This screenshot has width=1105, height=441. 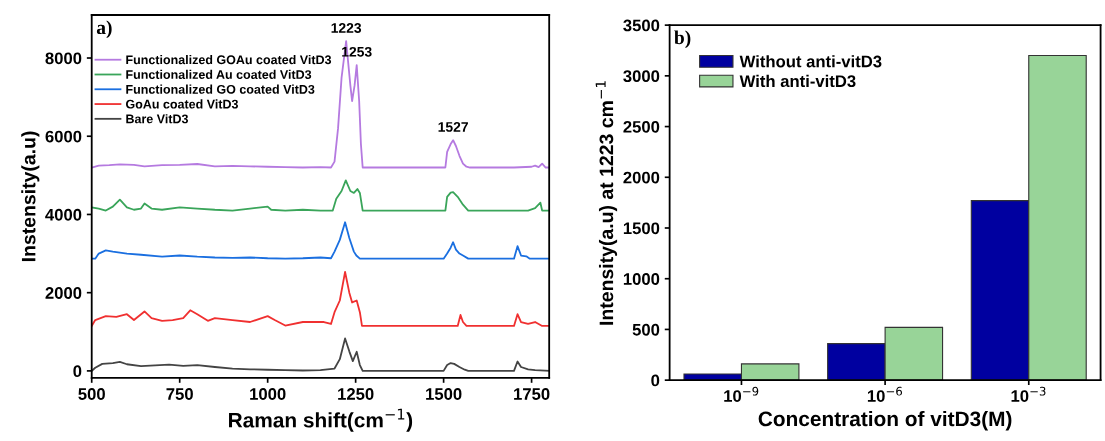 What do you see at coordinates (606, 203) in the screenshot?
I see `y-axis-title: Intensity(a.u) at 1223 cm$^{−1}$` at bounding box center [606, 203].